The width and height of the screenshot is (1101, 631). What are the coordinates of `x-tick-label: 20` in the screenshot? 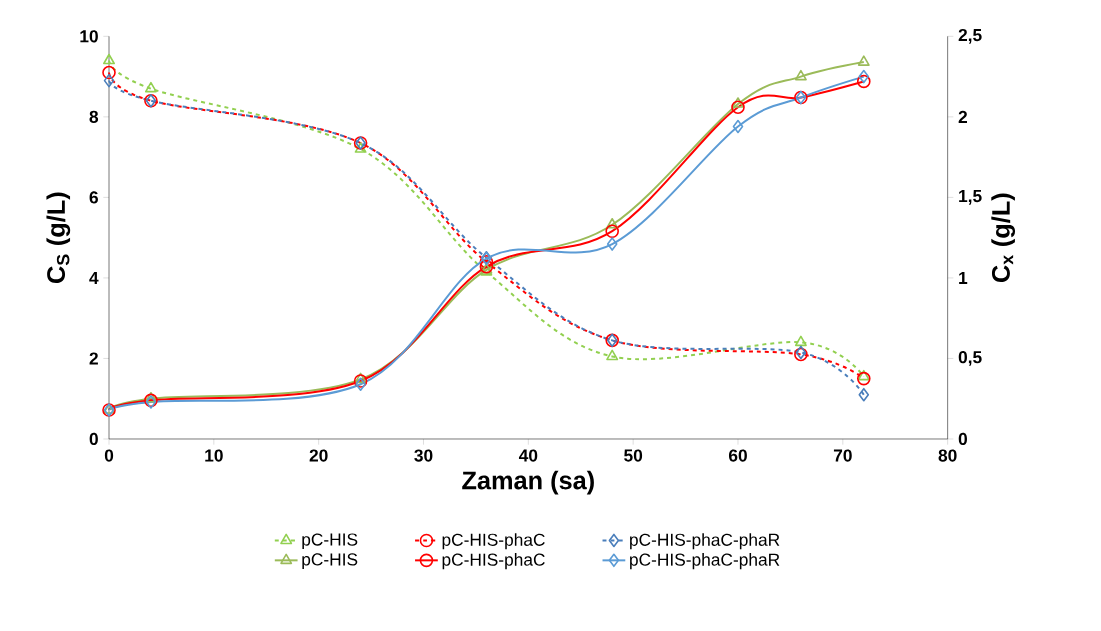 It's located at (318, 455).